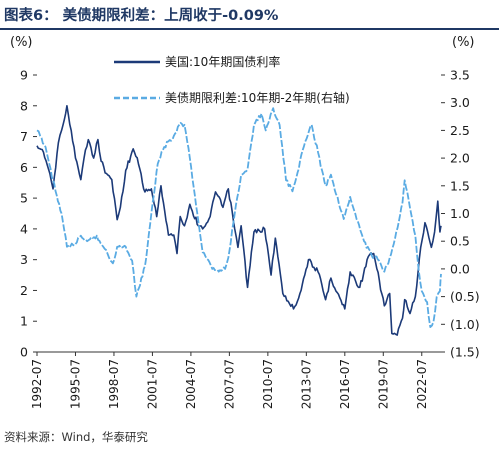 Image resolution: width=499 pixels, height=452 pixels. What do you see at coordinates (460, 75) in the screenshot?
I see `right-axis-tick-label: 3.5` at bounding box center [460, 75].